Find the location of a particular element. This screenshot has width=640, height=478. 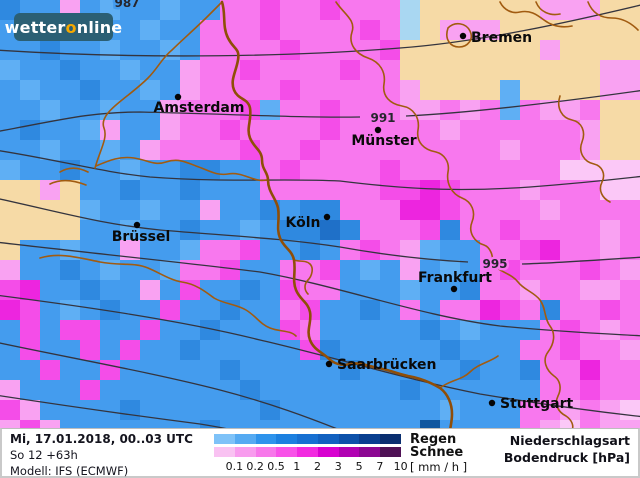

logo-text-pre: wetter is located at coordinates (35, 27).